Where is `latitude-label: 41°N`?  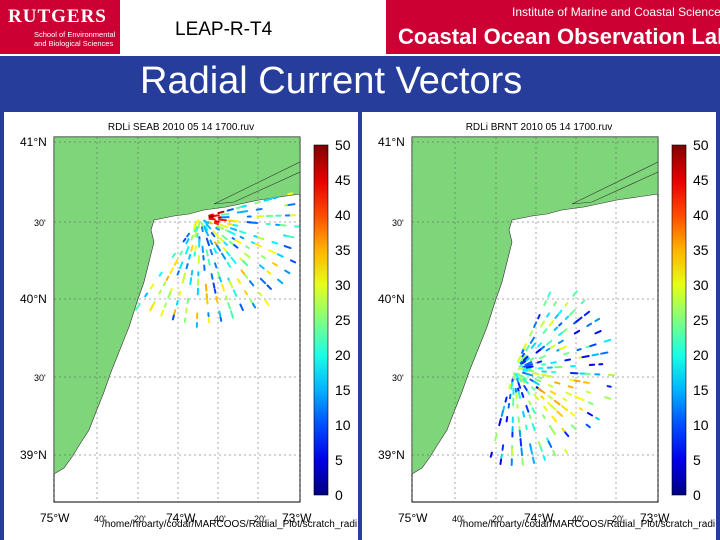 latitude-label: 41°N is located at coordinates (391, 142).